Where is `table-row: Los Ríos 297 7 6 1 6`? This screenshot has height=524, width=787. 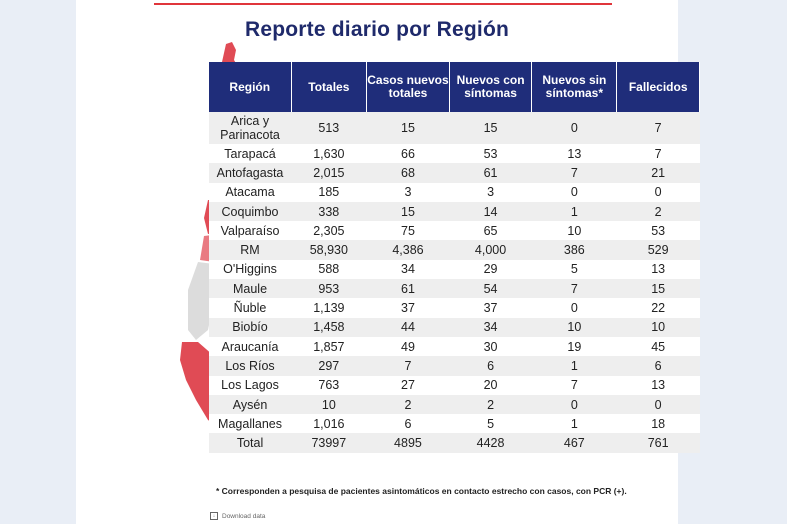 table-row: Los Ríos 297 7 6 1 6 is located at coordinates (454, 366).